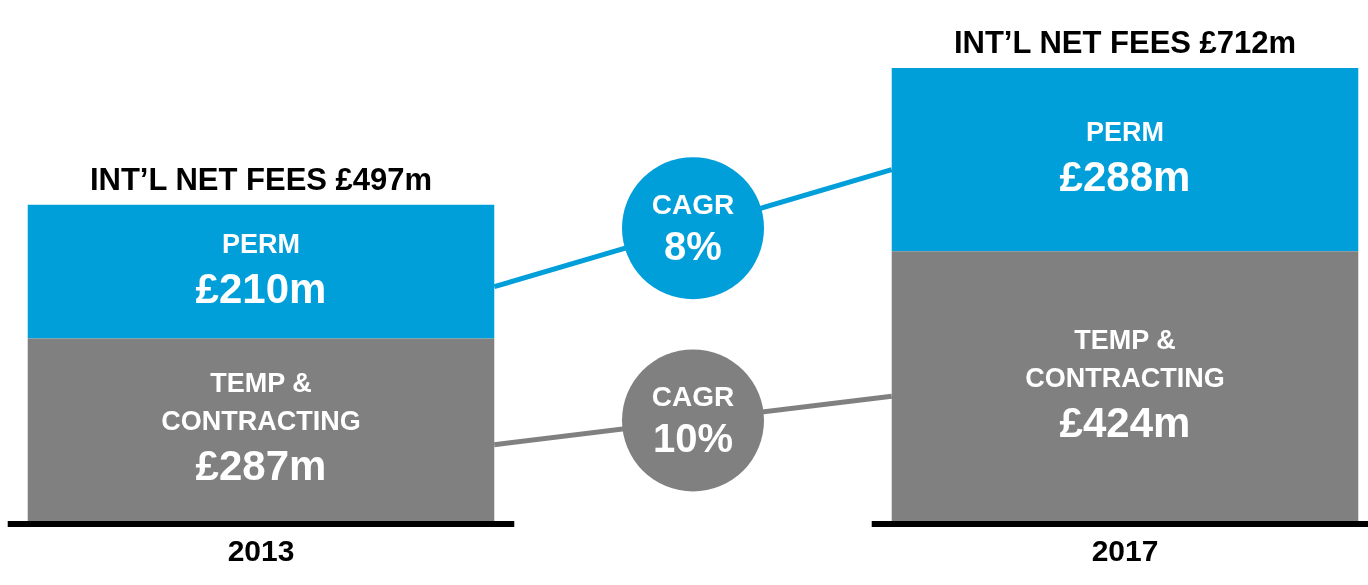 This screenshot has width=1368, height=585. Describe the element at coordinates (261, 244) in the screenshot. I see `series-label: PERM` at that location.